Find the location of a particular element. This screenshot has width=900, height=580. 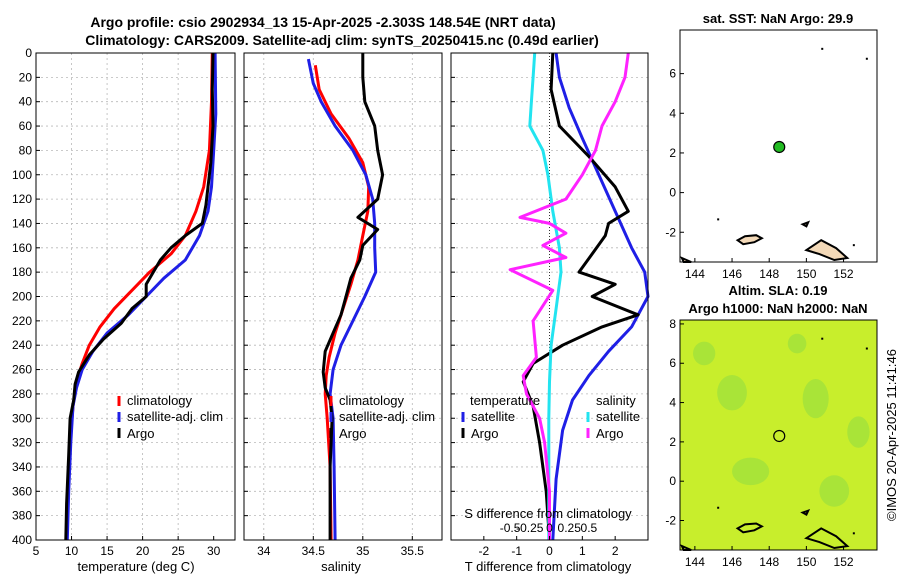

x-tick-label: 25 is located at coordinates (178, 551).